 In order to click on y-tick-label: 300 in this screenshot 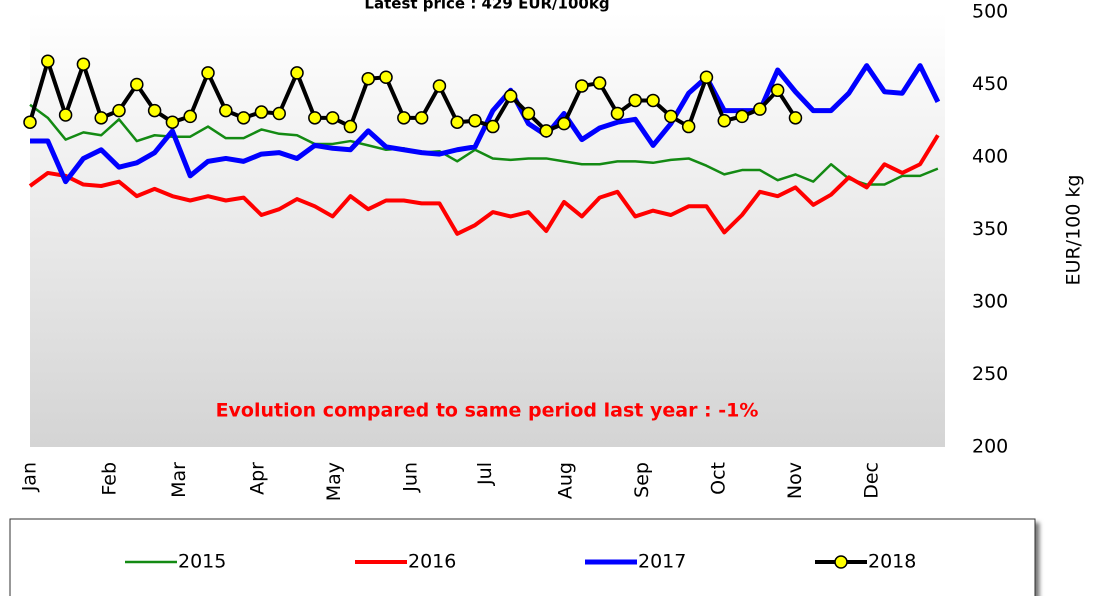, I will do `click(990, 302)`.